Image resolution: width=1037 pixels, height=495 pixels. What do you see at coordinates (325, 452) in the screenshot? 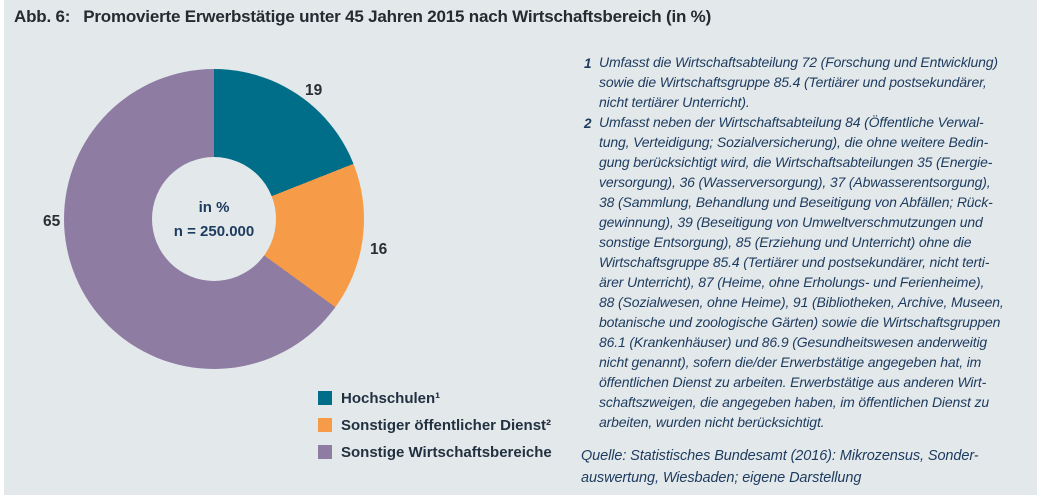
I see `legend-swatch-purple-icon` at bounding box center [325, 452].